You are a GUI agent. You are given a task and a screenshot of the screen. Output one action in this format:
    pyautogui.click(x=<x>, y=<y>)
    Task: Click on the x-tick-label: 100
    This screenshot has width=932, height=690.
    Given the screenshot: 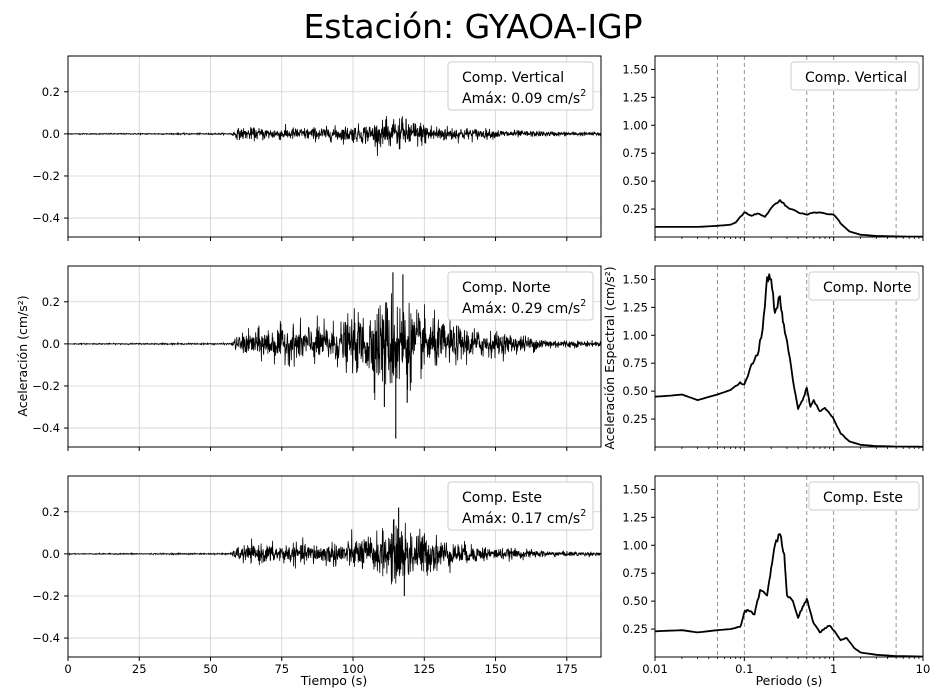 What is the action you would take?
    pyautogui.click(x=353, y=669)
    